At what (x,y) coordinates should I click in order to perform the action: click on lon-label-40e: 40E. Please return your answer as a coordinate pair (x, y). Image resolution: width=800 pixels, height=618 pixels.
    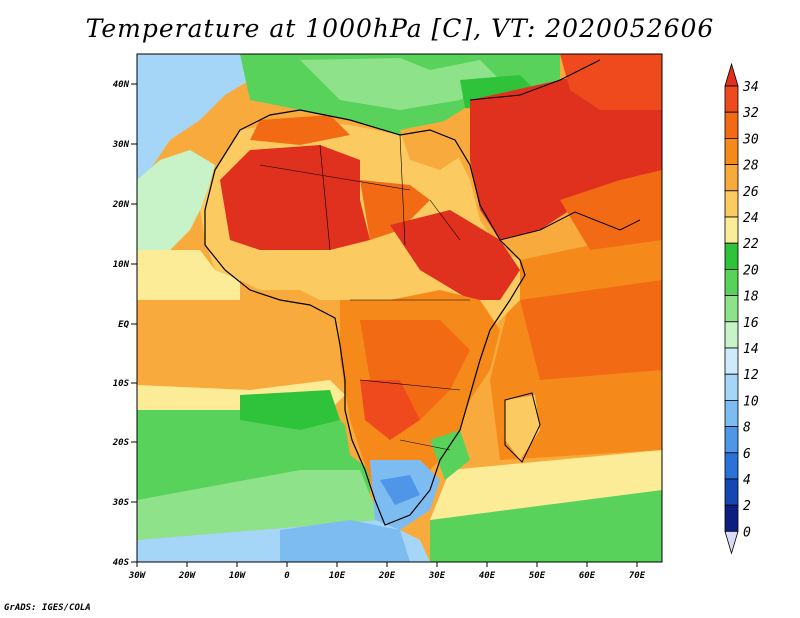
    Looking at the image, I should click on (487, 576).